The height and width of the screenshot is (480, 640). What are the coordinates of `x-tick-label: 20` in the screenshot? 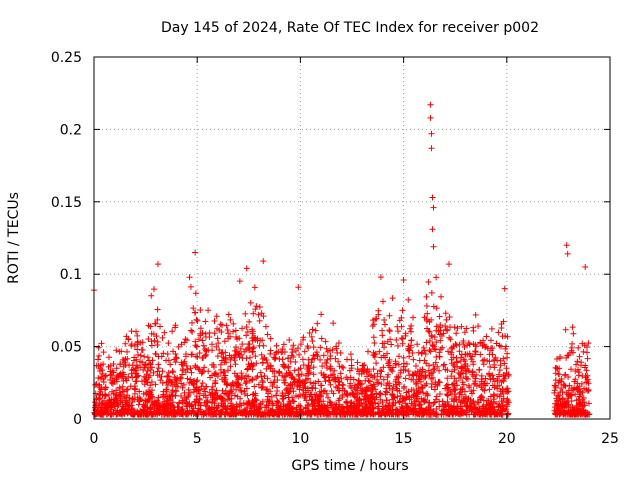 It's located at (507, 439).